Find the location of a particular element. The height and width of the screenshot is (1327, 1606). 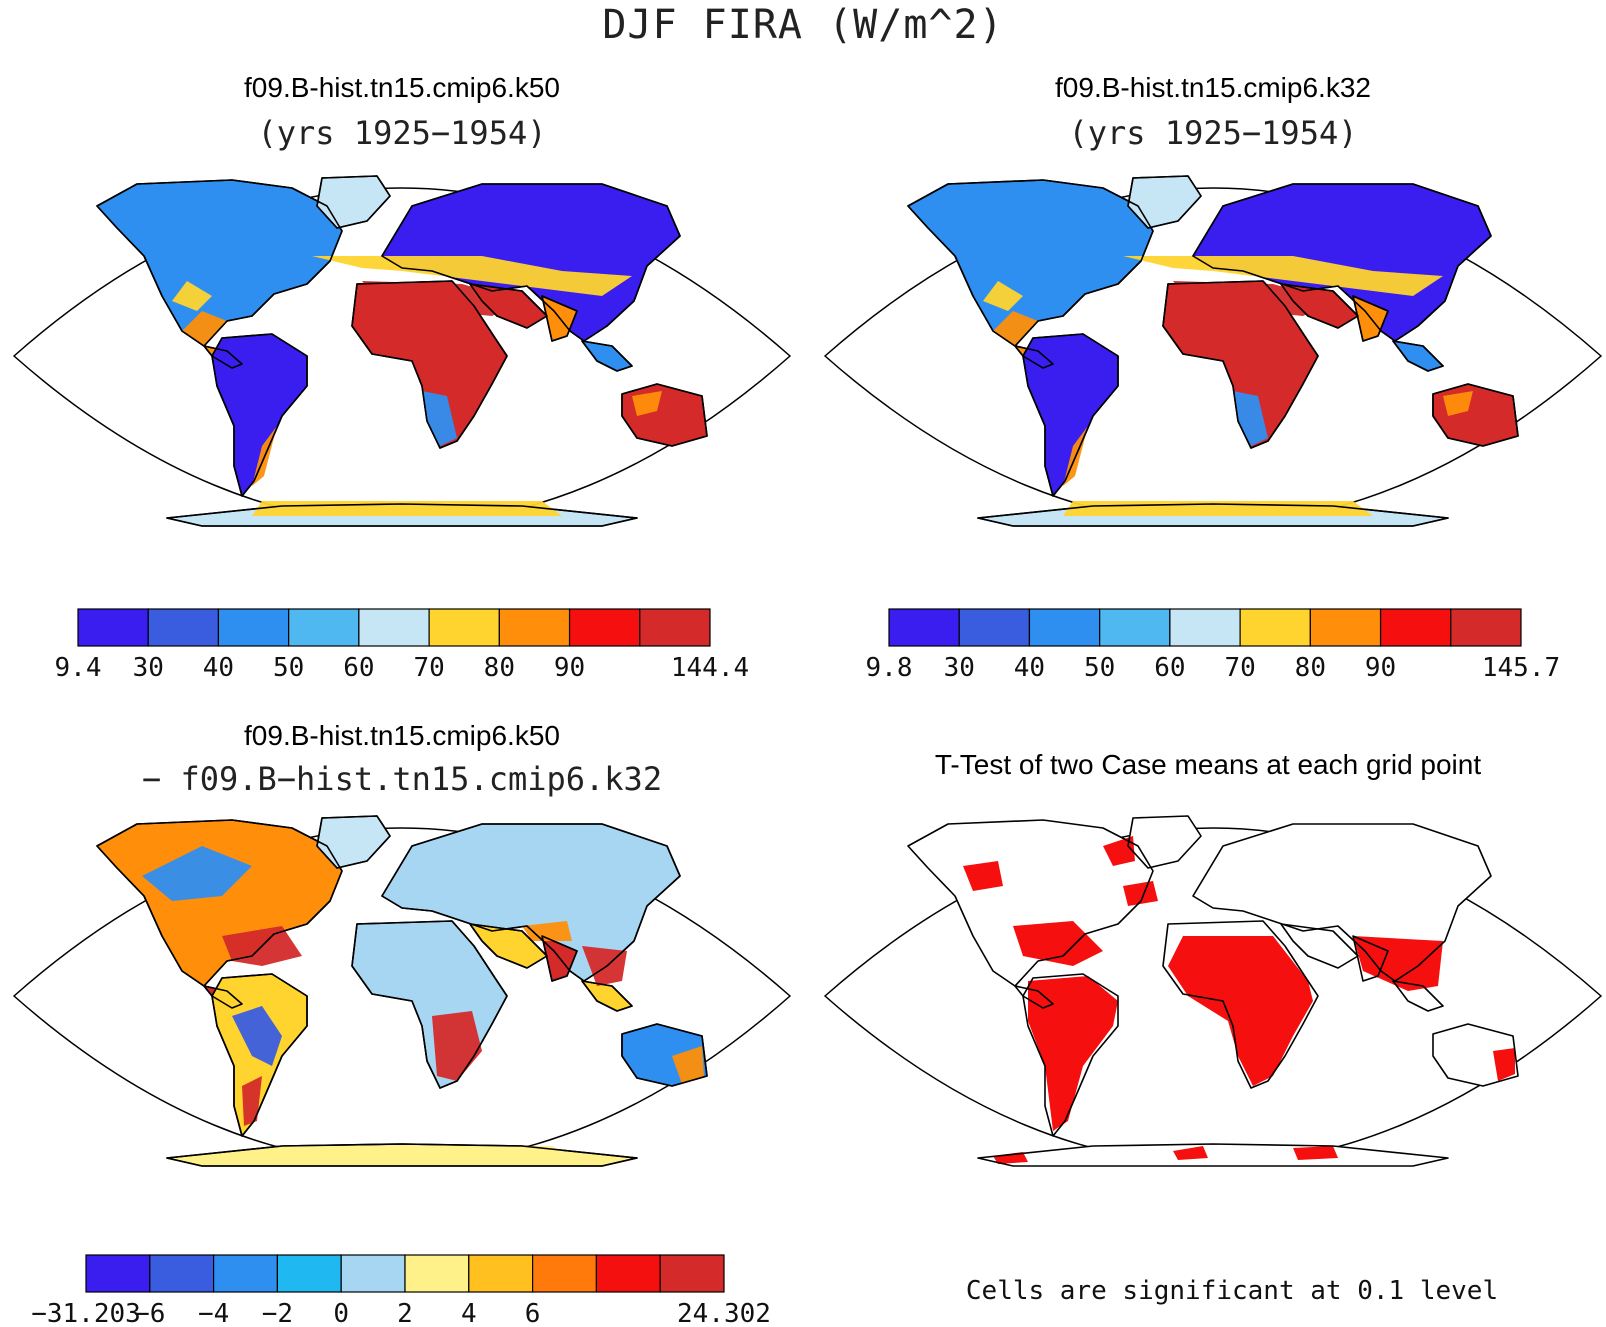

colorbar-tick-label: 9.4 is located at coordinates (78, 668).